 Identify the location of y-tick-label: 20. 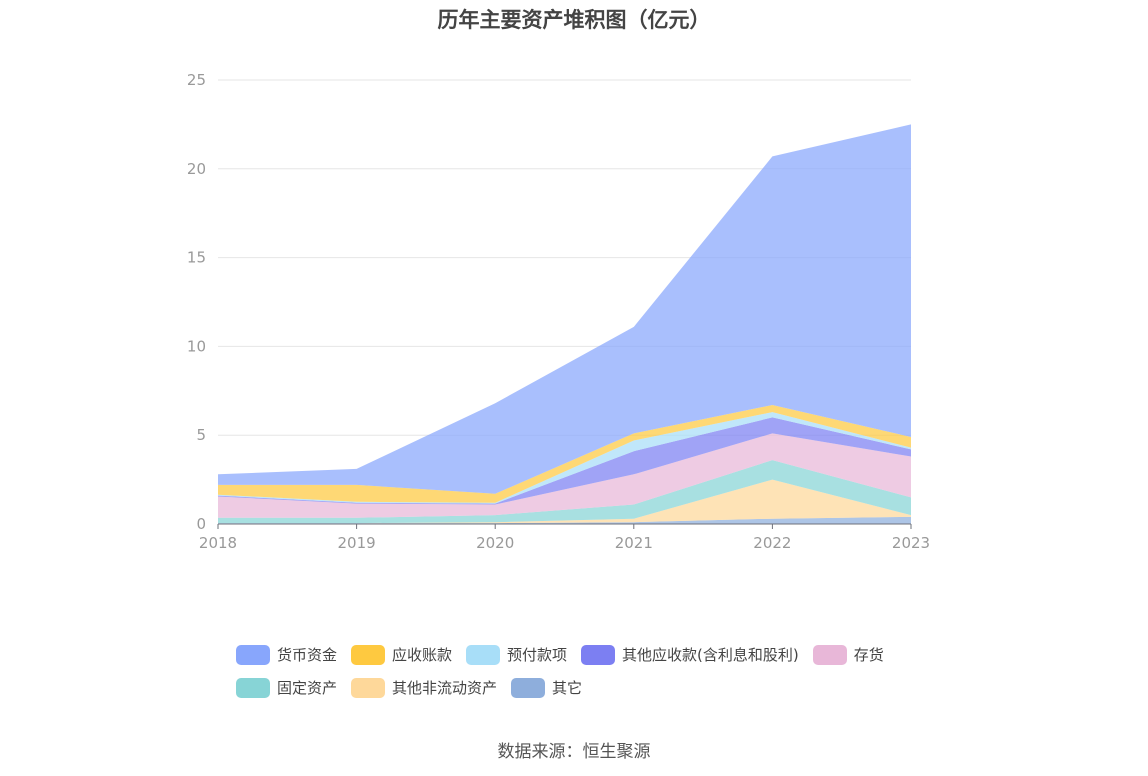
(196, 169).